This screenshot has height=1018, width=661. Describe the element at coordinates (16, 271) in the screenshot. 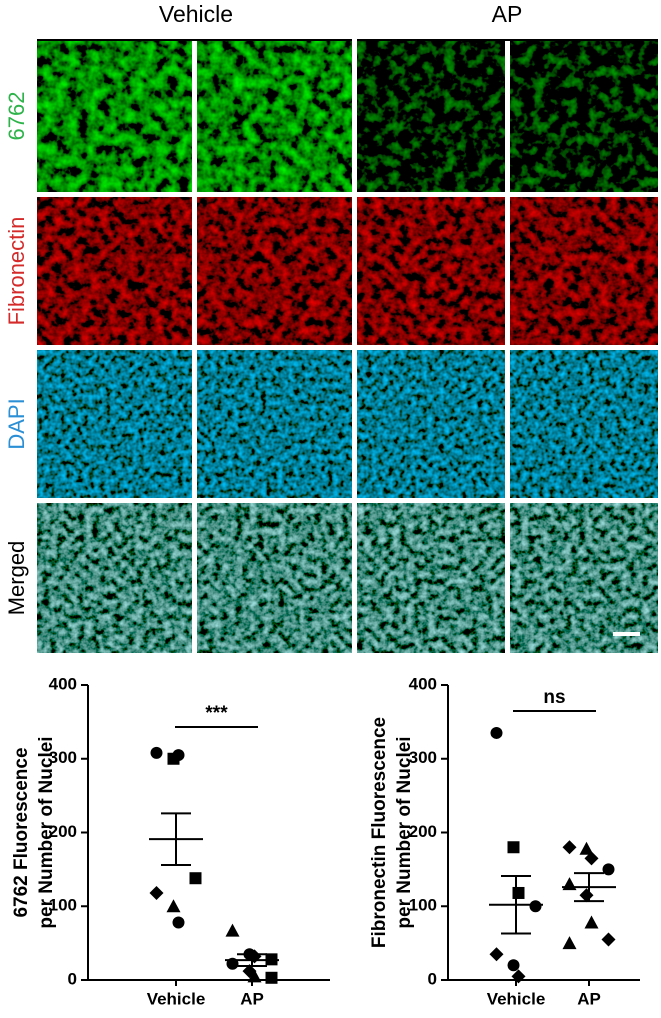

I see `row-label: Fibronectin` at that location.